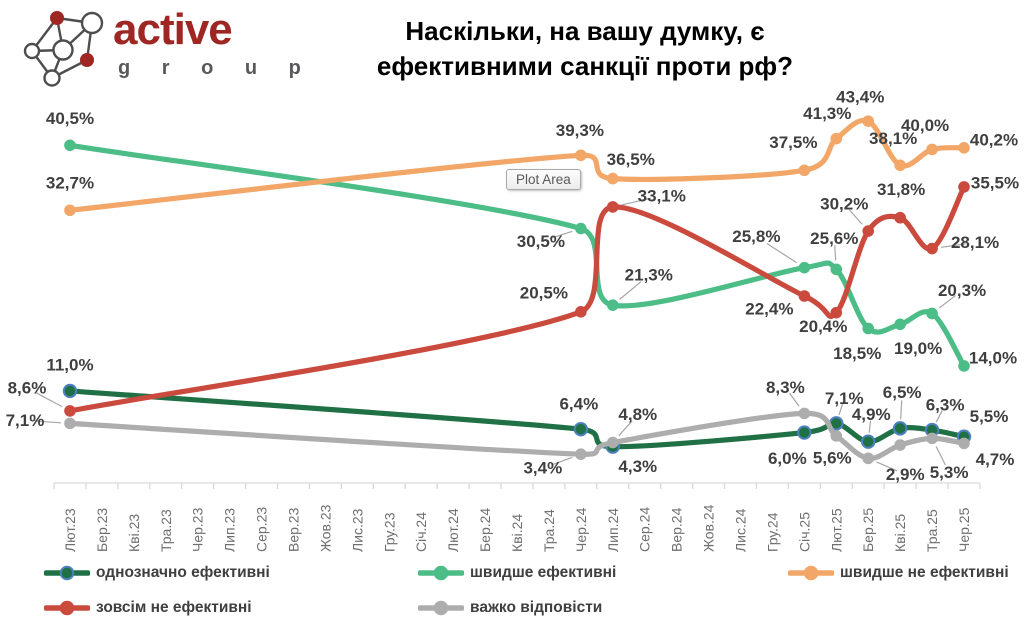 The width and height of the screenshot is (1024, 626). Describe the element at coordinates (925, 125) in the screenshot. I see `data-label: 40,0%` at that location.